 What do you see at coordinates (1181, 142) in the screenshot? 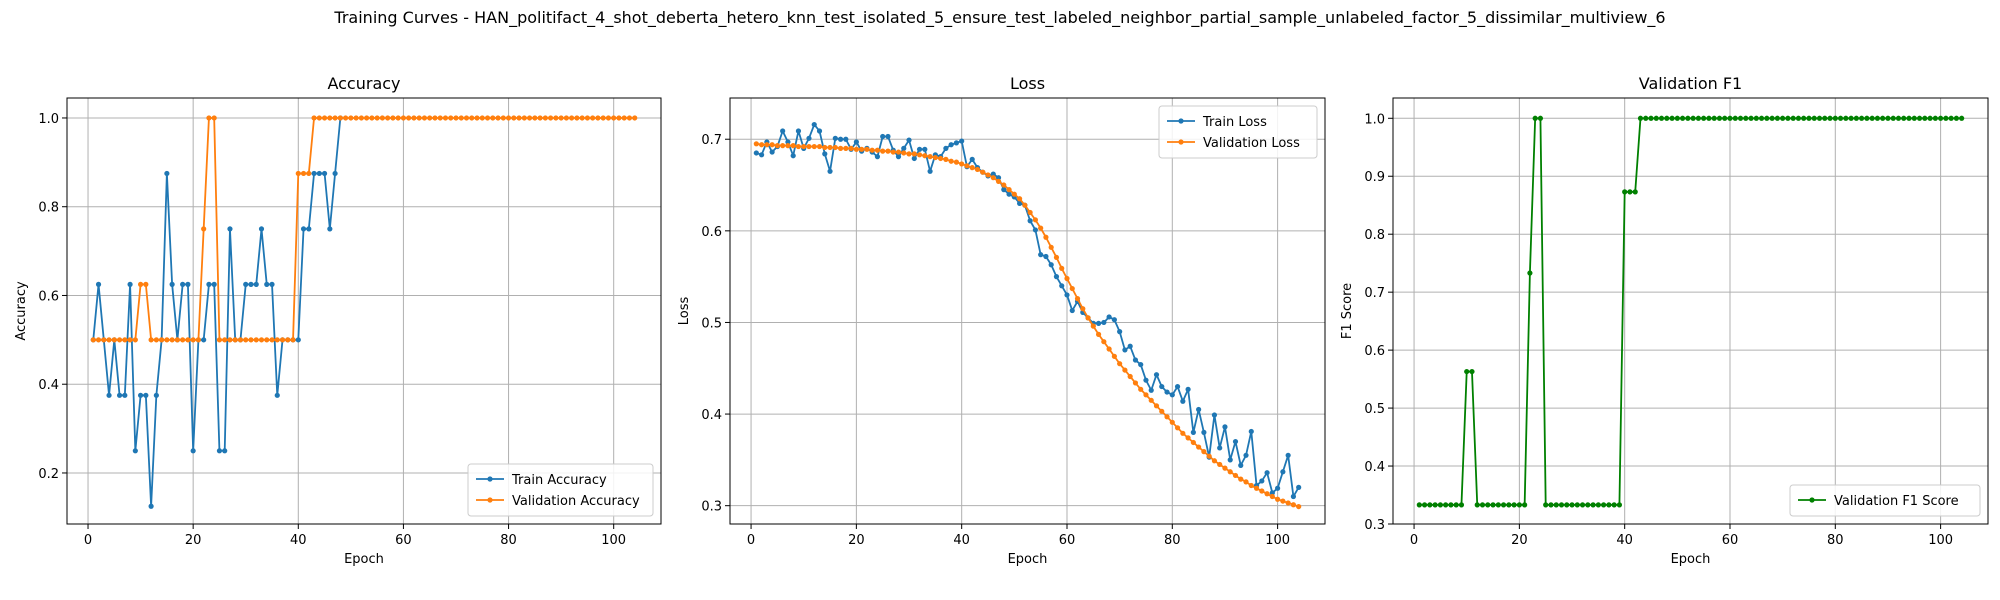
I see `legend-swatch-marker` at bounding box center [1181, 142].